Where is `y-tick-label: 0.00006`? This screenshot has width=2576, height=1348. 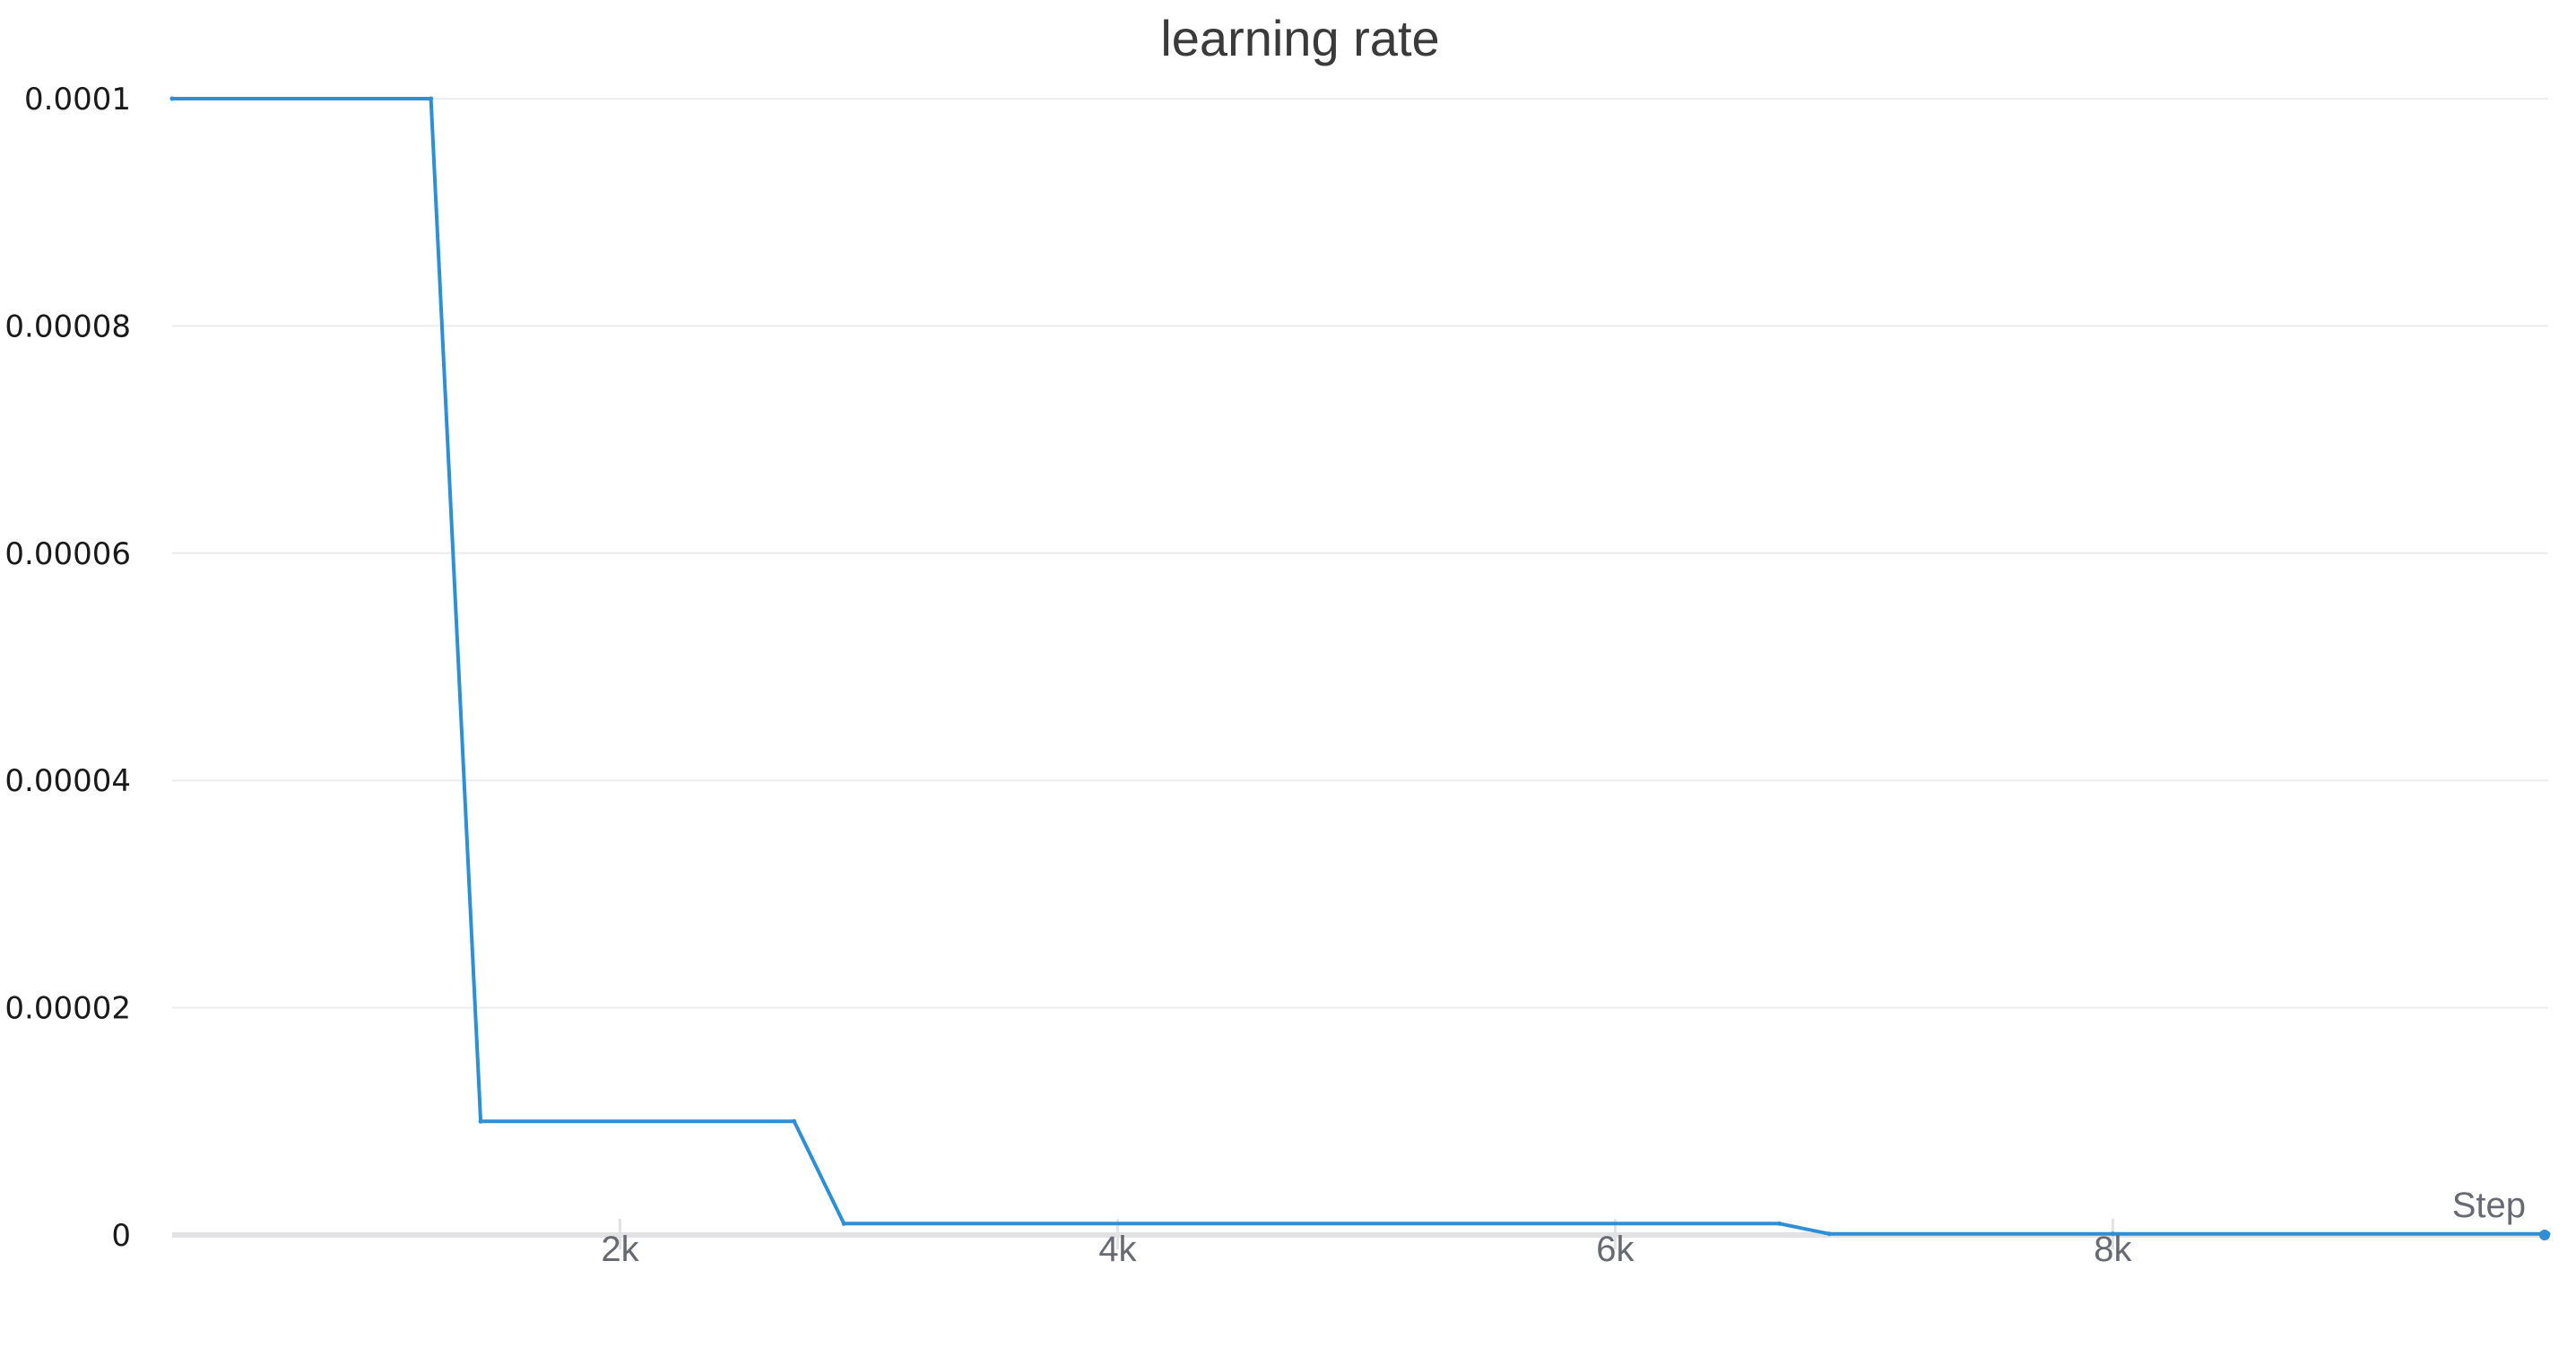 y-tick-label: 0.00006 is located at coordinates (67, 554).